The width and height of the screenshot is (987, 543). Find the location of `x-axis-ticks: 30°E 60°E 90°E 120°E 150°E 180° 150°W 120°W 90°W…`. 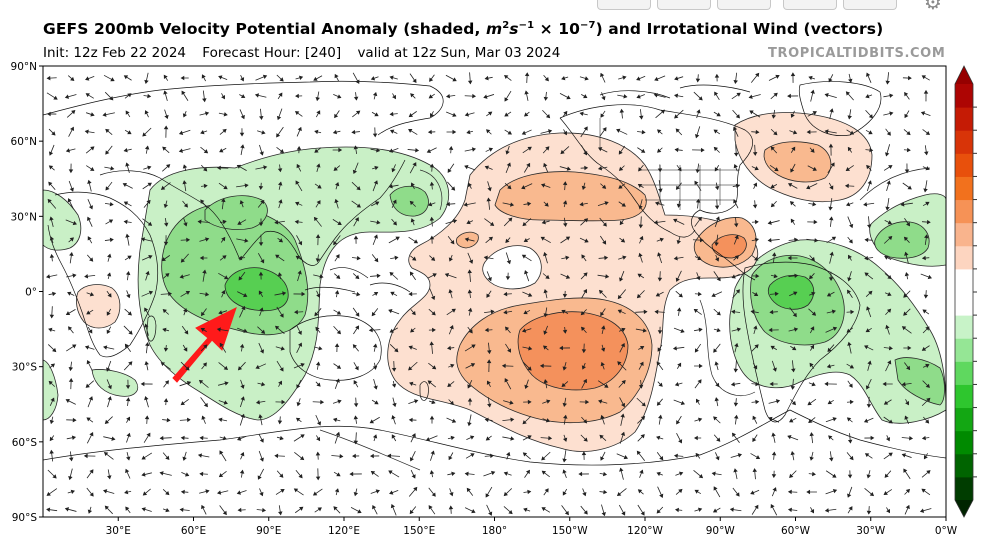

x-axis-ticks: 30°E 60°E 90°E 120°E 150°E 180° 150°W 120°W 90°W… is located at coordinates (532, 527).